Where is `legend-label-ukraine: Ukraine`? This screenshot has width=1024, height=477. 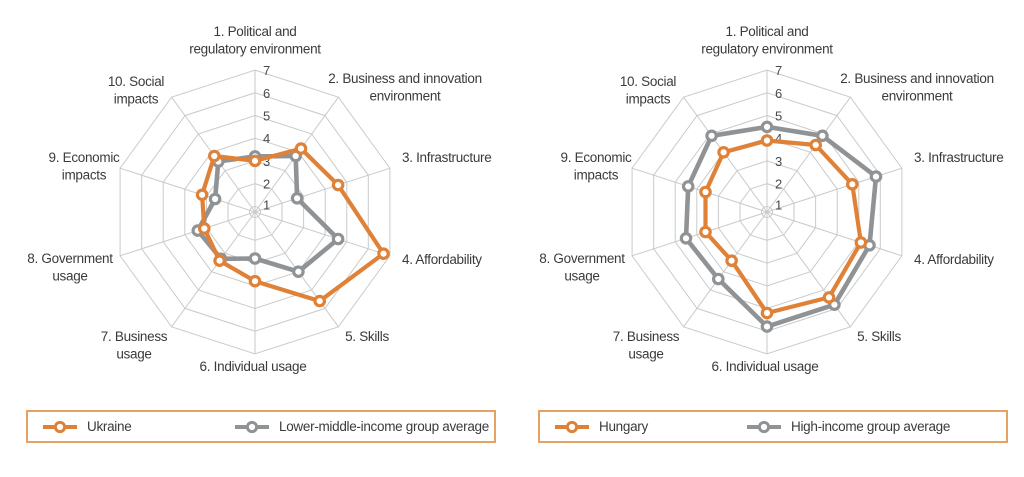
legend-label-ukraine: Ukraine is located at coordinates (109, 426).